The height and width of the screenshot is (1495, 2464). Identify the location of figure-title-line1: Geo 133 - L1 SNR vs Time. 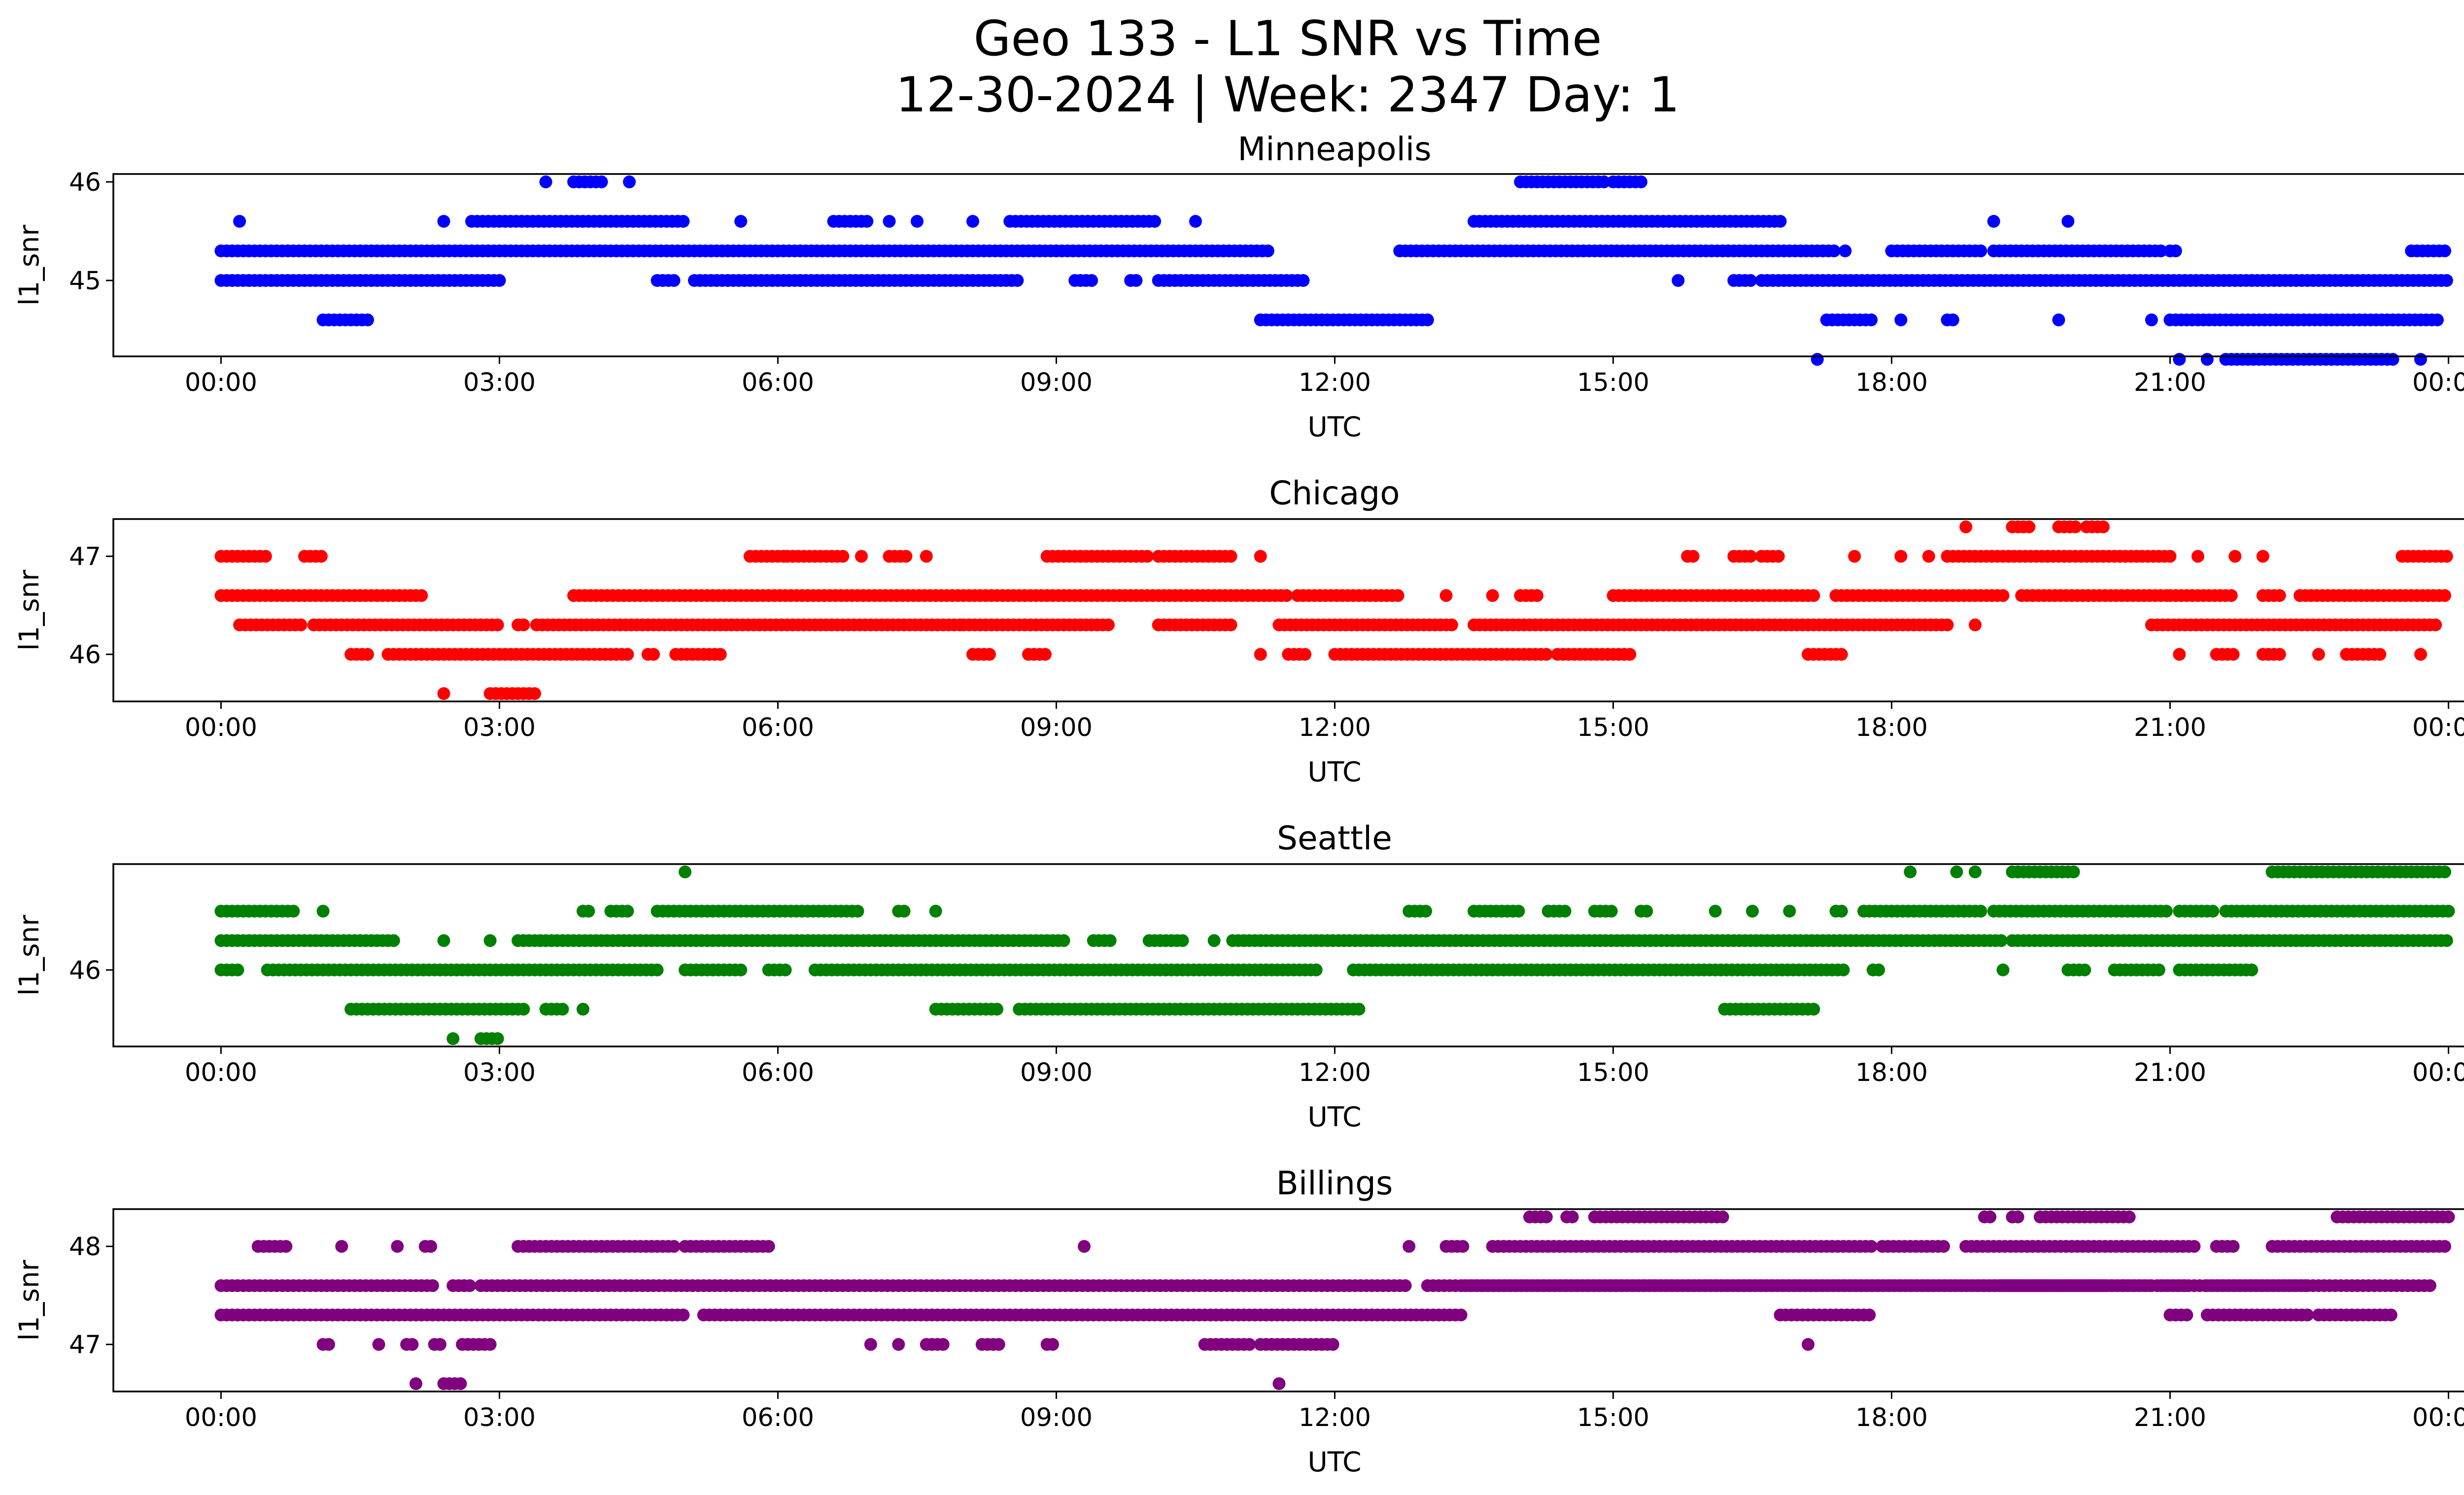
(1288, 39).